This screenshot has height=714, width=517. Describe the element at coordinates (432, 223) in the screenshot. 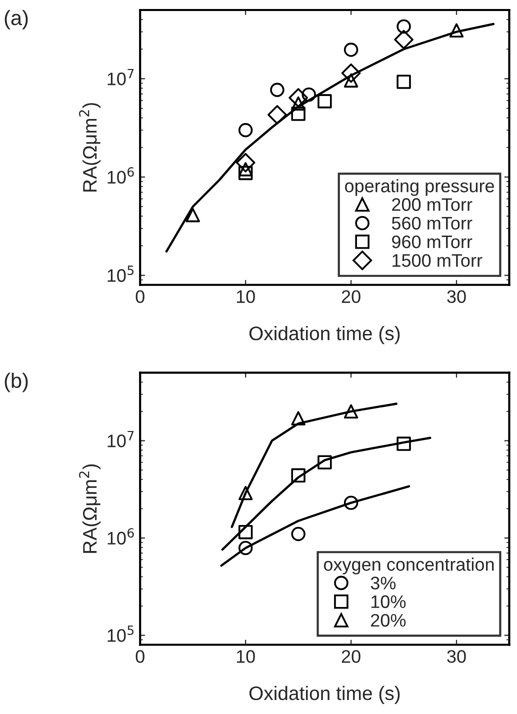

I see `legend-label: 560 mTorr` at that location.